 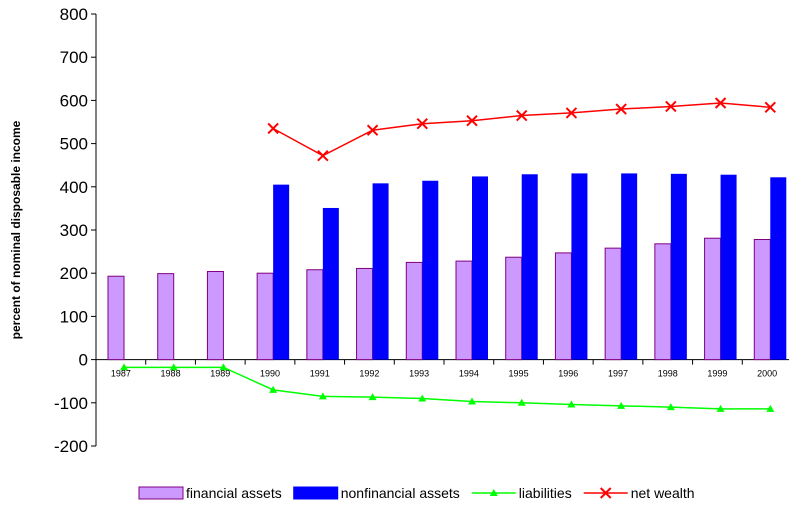 I want to click on x-tick-label: 1989, so click(x=220, y=374).